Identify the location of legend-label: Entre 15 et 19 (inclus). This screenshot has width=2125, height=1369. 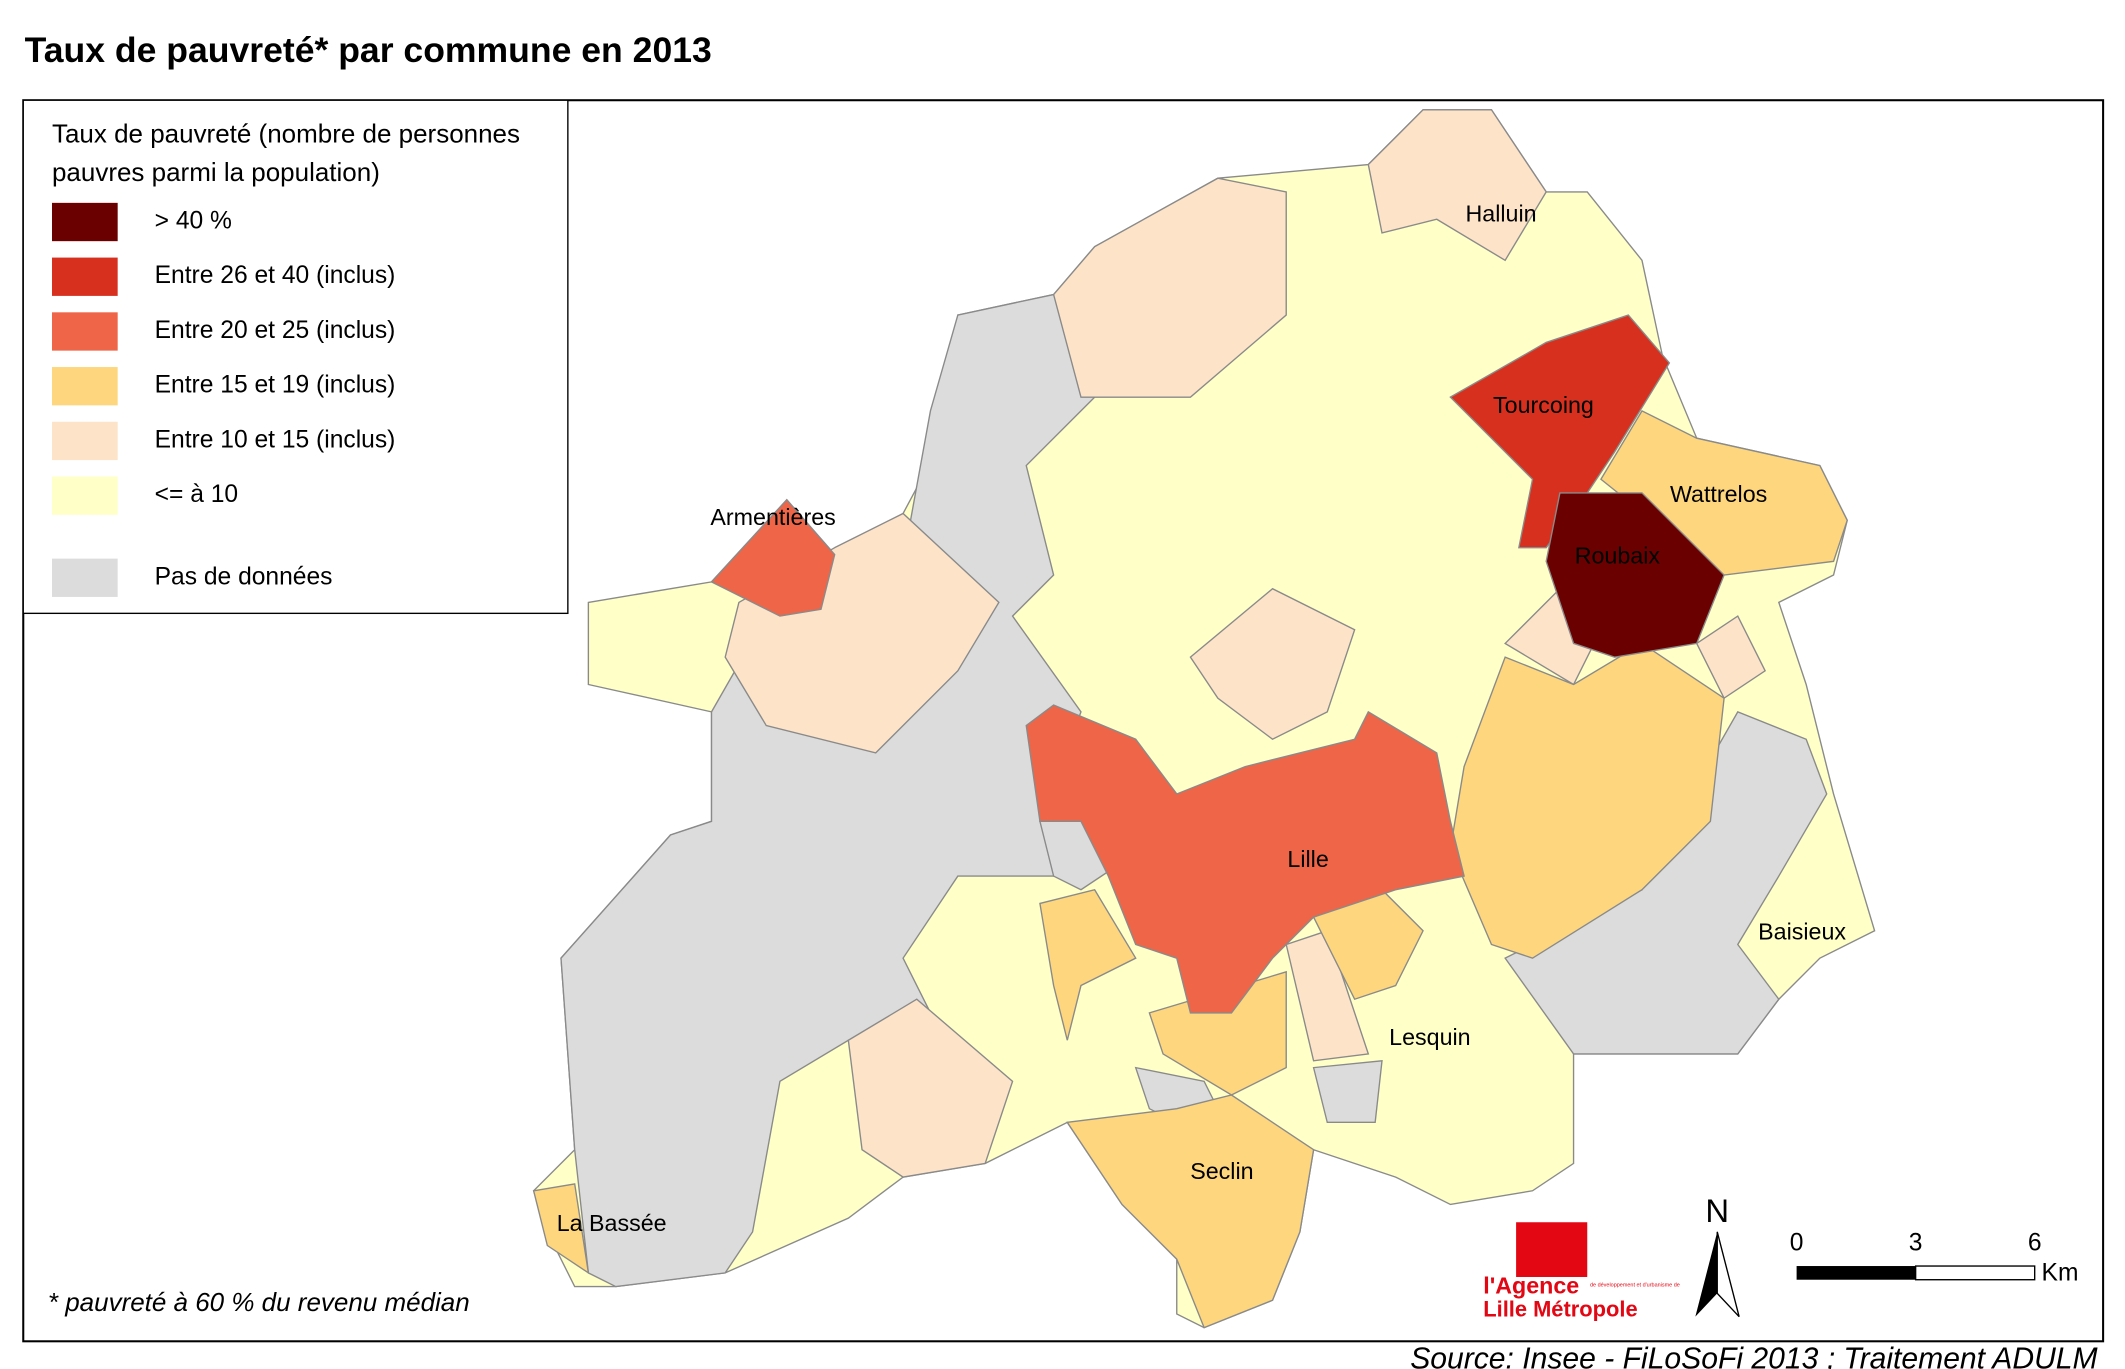
(275, 385).